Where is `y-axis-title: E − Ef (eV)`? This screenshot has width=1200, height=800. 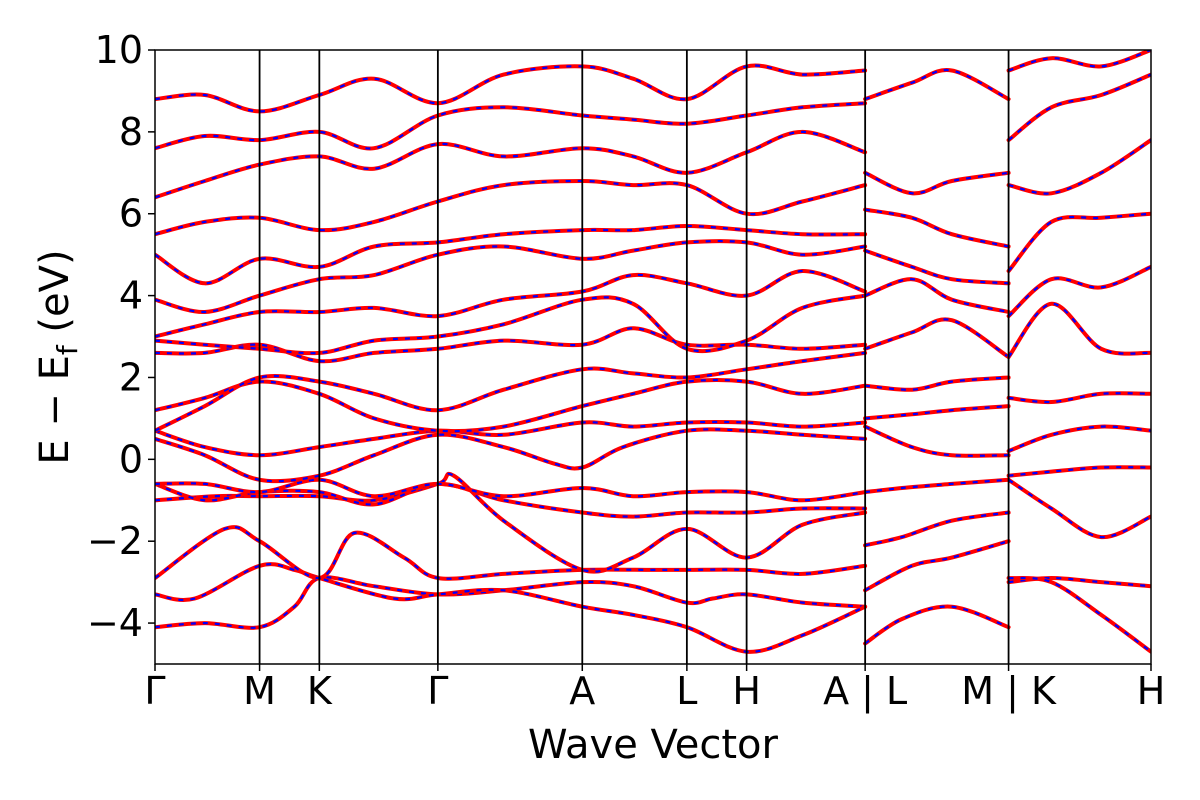
y-axis-title: E − Ef (eV) is located at coordinates (58, 356).